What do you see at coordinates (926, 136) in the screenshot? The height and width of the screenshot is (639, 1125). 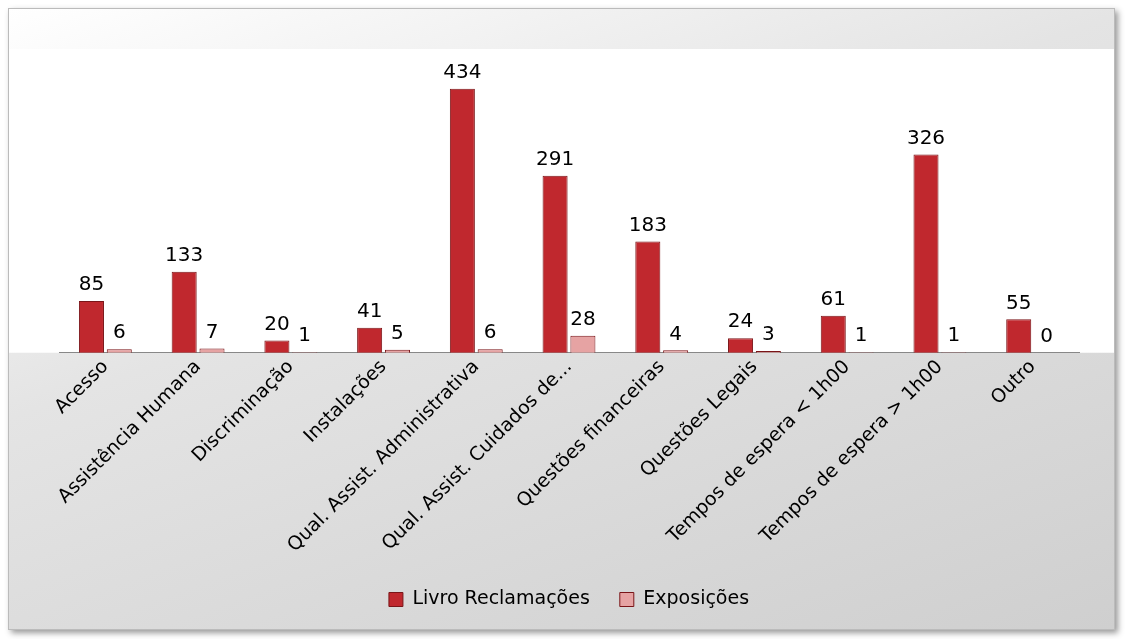 I see `data-label: 326` at bounding box center [926, 136].